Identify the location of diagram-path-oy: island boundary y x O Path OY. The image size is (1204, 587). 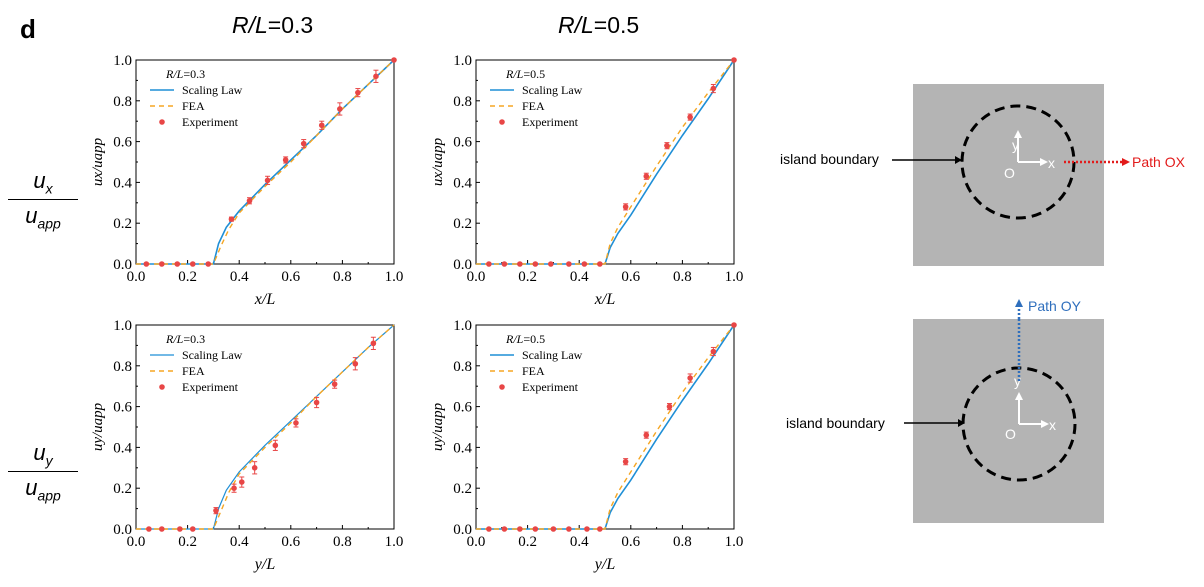
(945, 410).